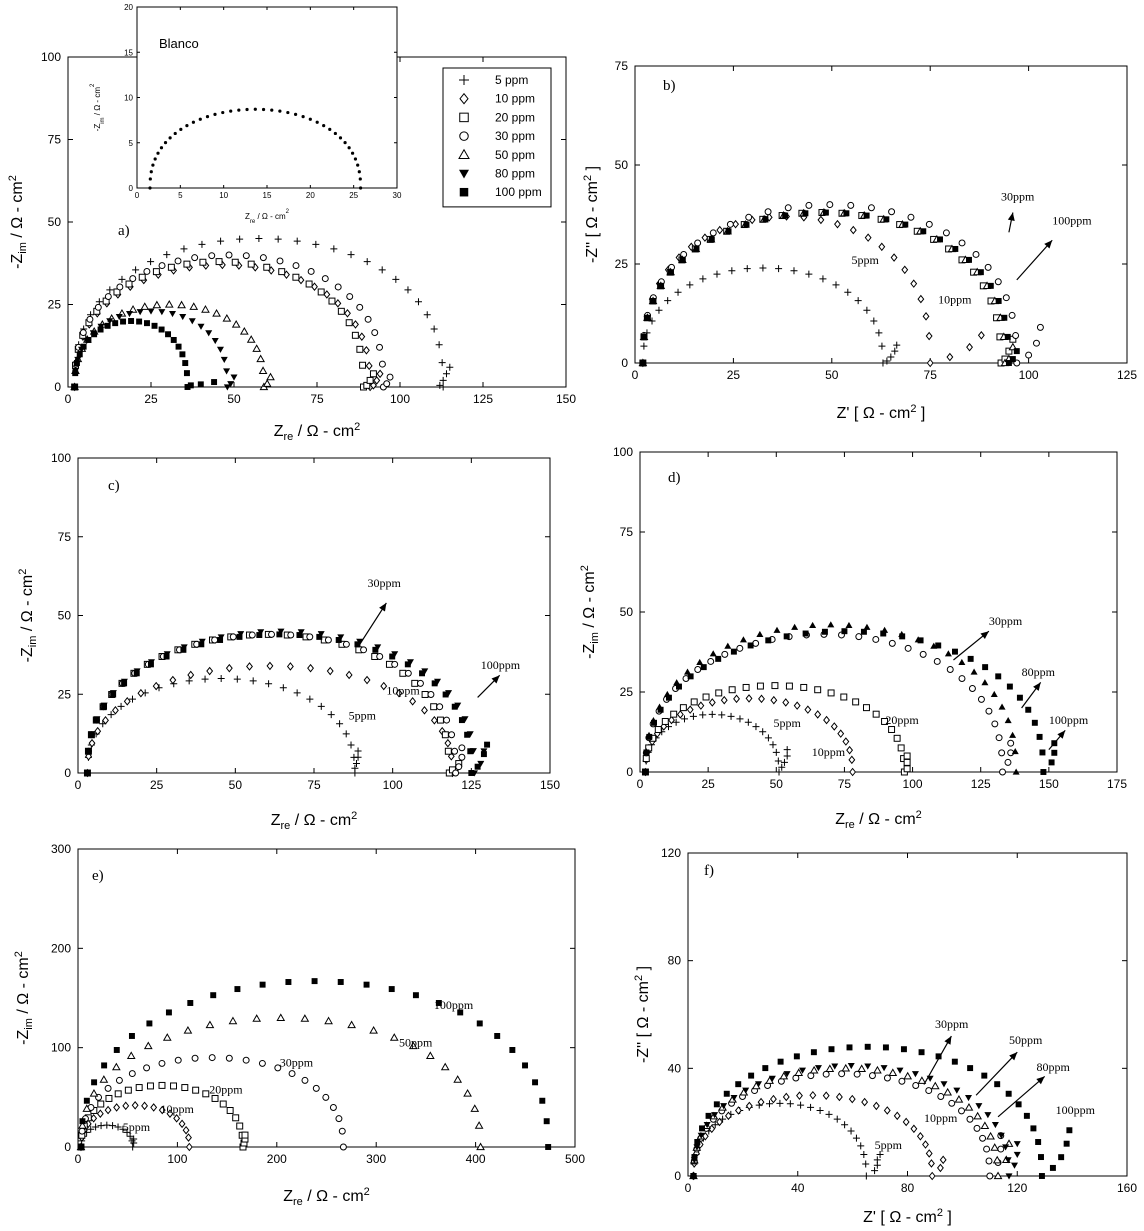 Image resolution: width=1144 pixels, height=1231 pixels. What do you see at coordinates (677, 1176) in the screenshot?
I see `y-tick-label: 0` at bounding box center [677, 1176].